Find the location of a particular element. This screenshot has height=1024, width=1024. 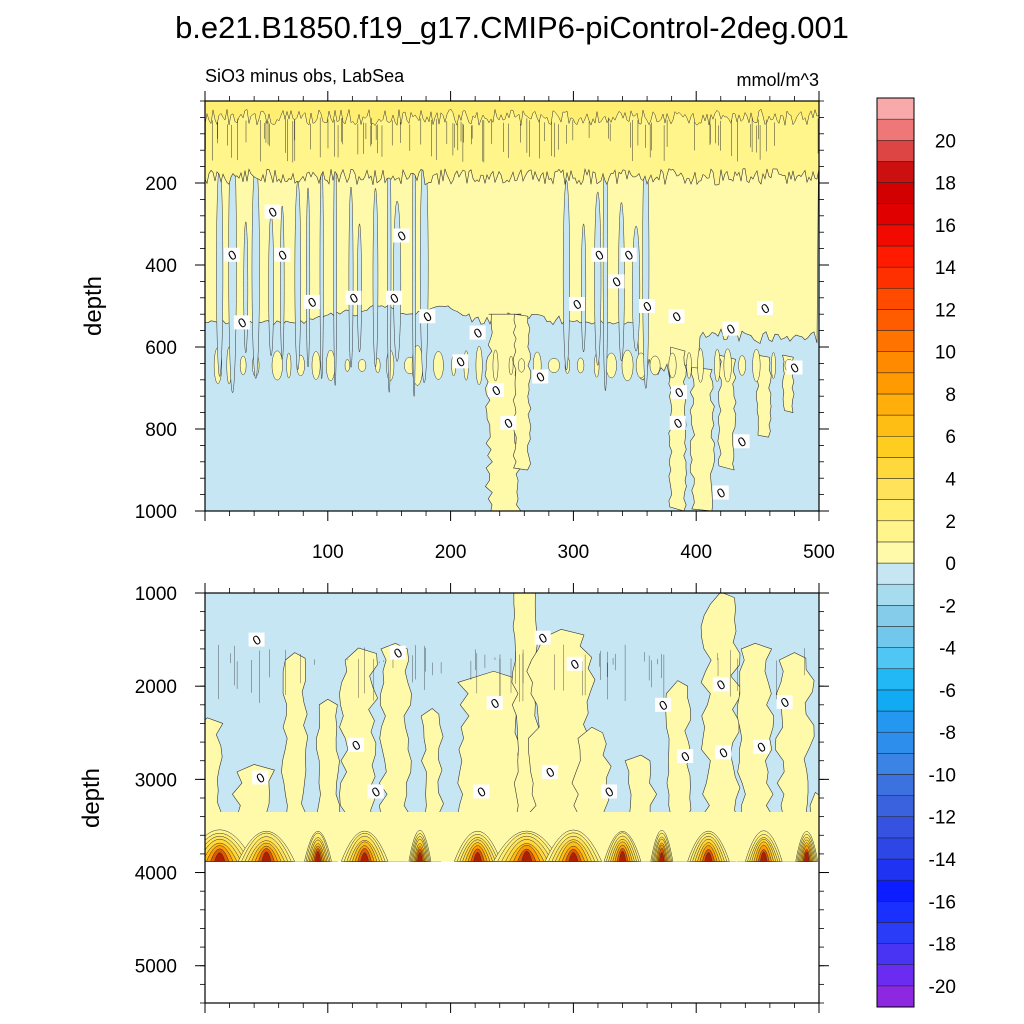

panel-units: mmol/m^3 is located at coordinates (778, 80).